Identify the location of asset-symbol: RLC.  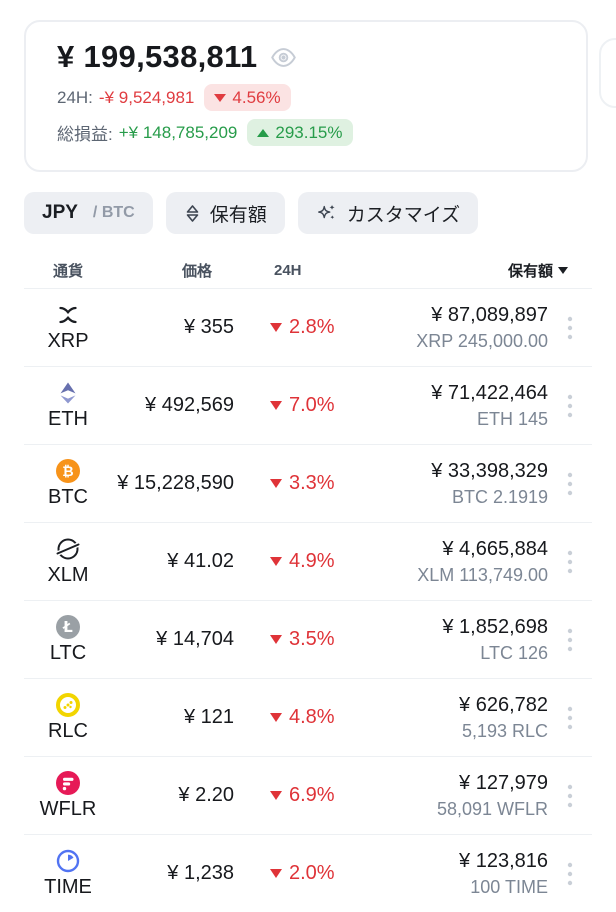
(67, 731).